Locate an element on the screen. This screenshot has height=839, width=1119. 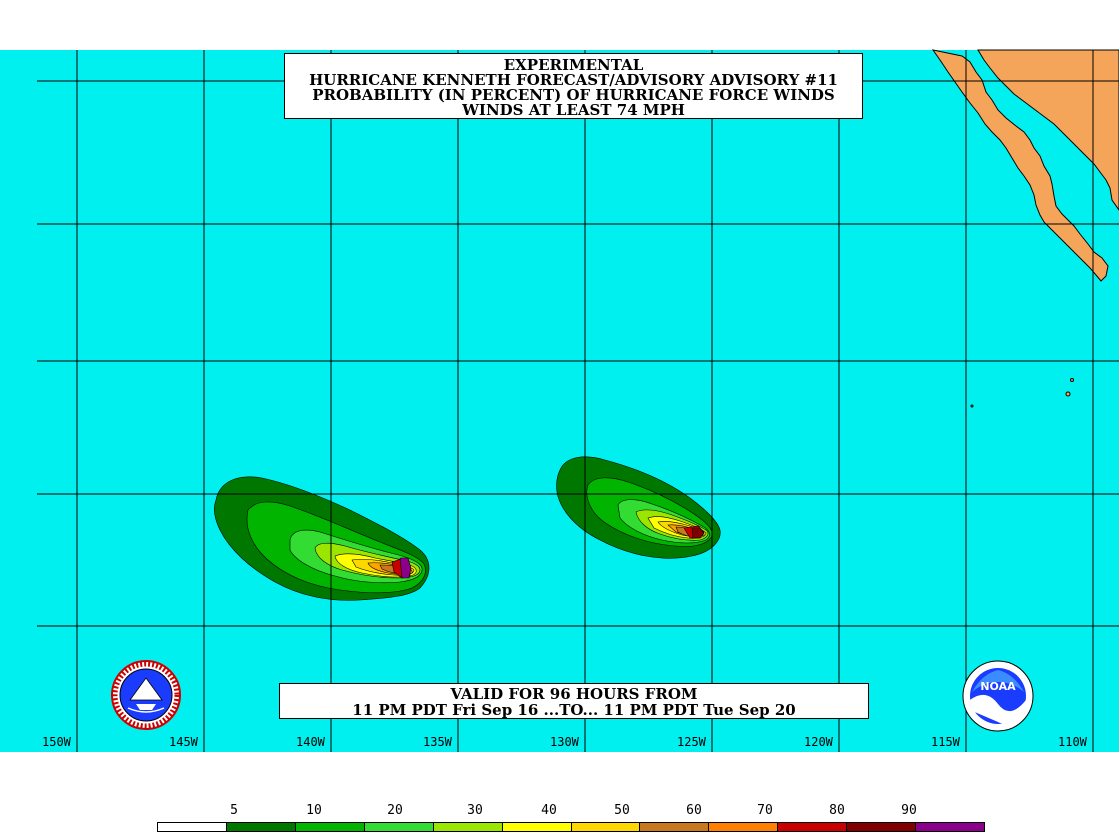
legend-value: 40 is located at coordinates (549, 810).